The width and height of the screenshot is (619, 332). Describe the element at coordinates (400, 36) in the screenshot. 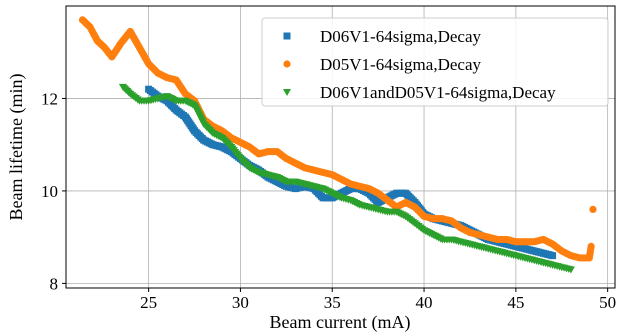

I see `legend-label: D06V1-64sigma,Decay` at that location.